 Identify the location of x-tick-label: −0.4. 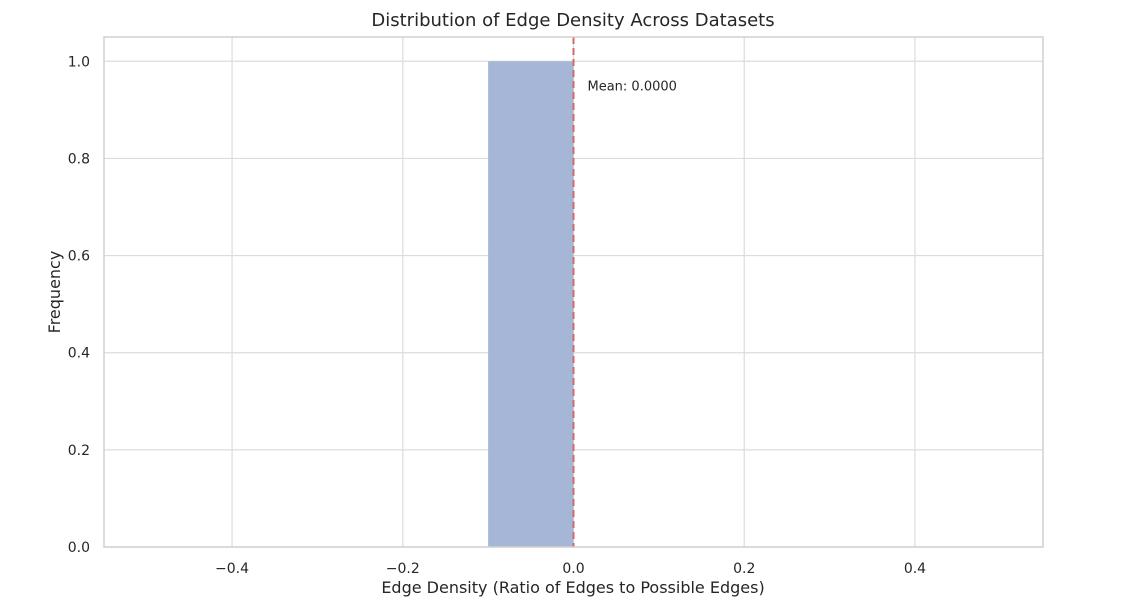
(232, 569).